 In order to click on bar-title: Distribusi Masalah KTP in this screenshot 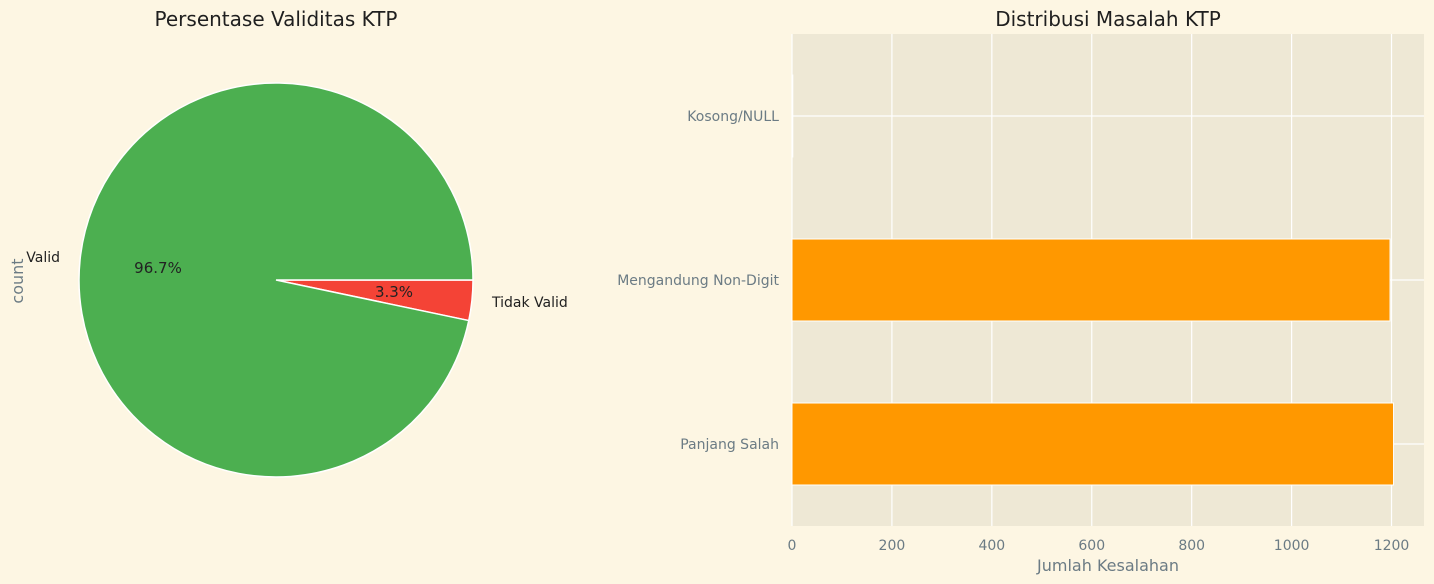, I will do `click(1108, 19)`.